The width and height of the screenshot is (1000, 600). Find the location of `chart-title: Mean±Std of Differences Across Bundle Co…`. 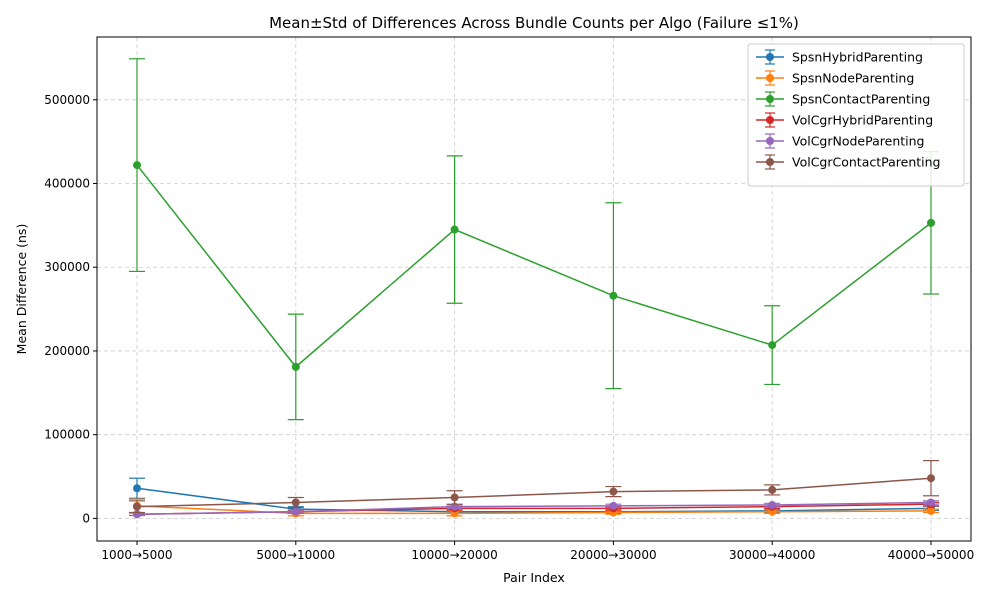

chart-title: Mean±Std of Differences Across Bundle Co… is located at coordinates (534, 23).